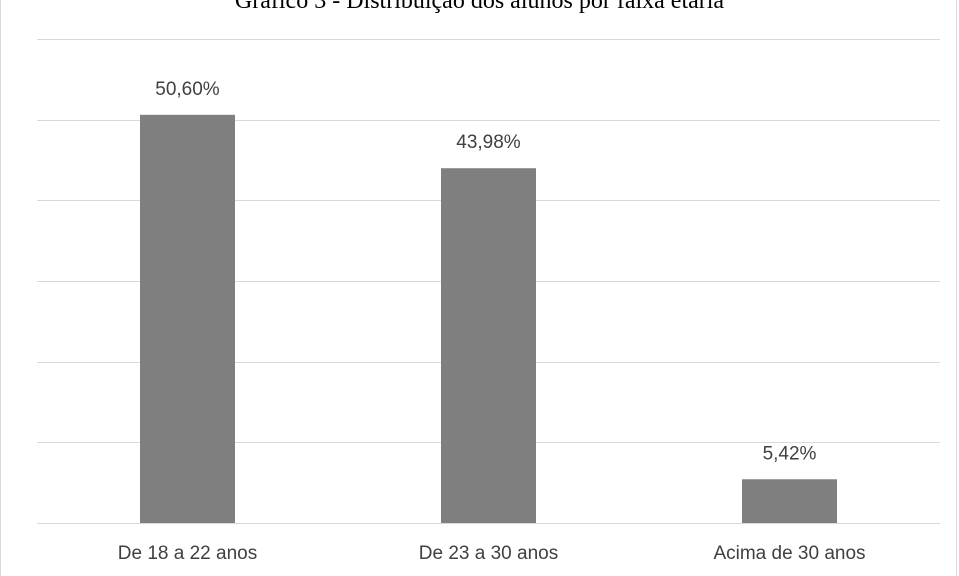  What do you see at coordinates (187, 553) in the screenshot?
I see `x-tick-label: De 18 a 22 anos` at bounding box center [187, 553].